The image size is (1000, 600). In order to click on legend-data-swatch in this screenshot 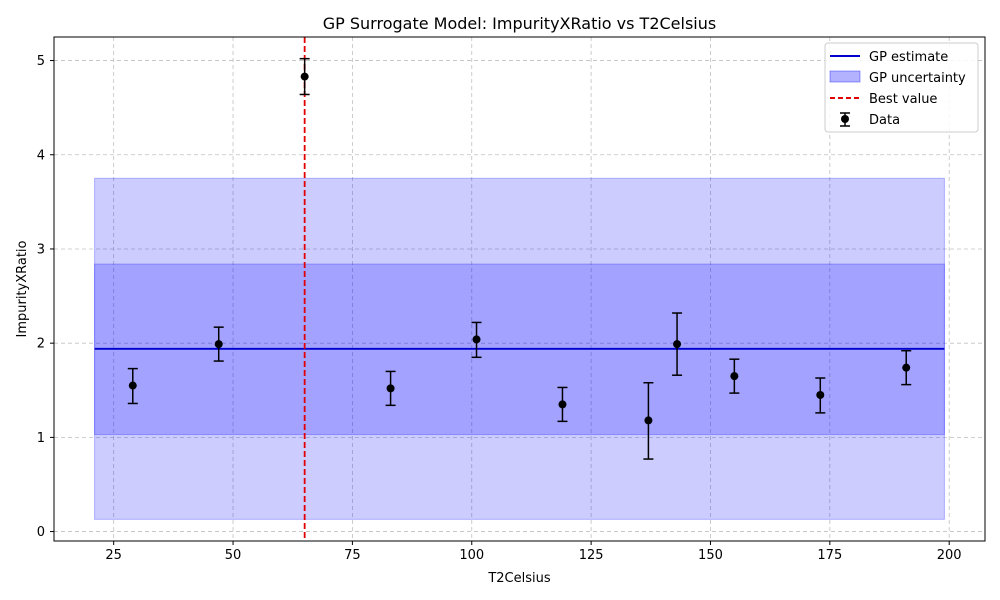, I will do `click(845, 119)`.